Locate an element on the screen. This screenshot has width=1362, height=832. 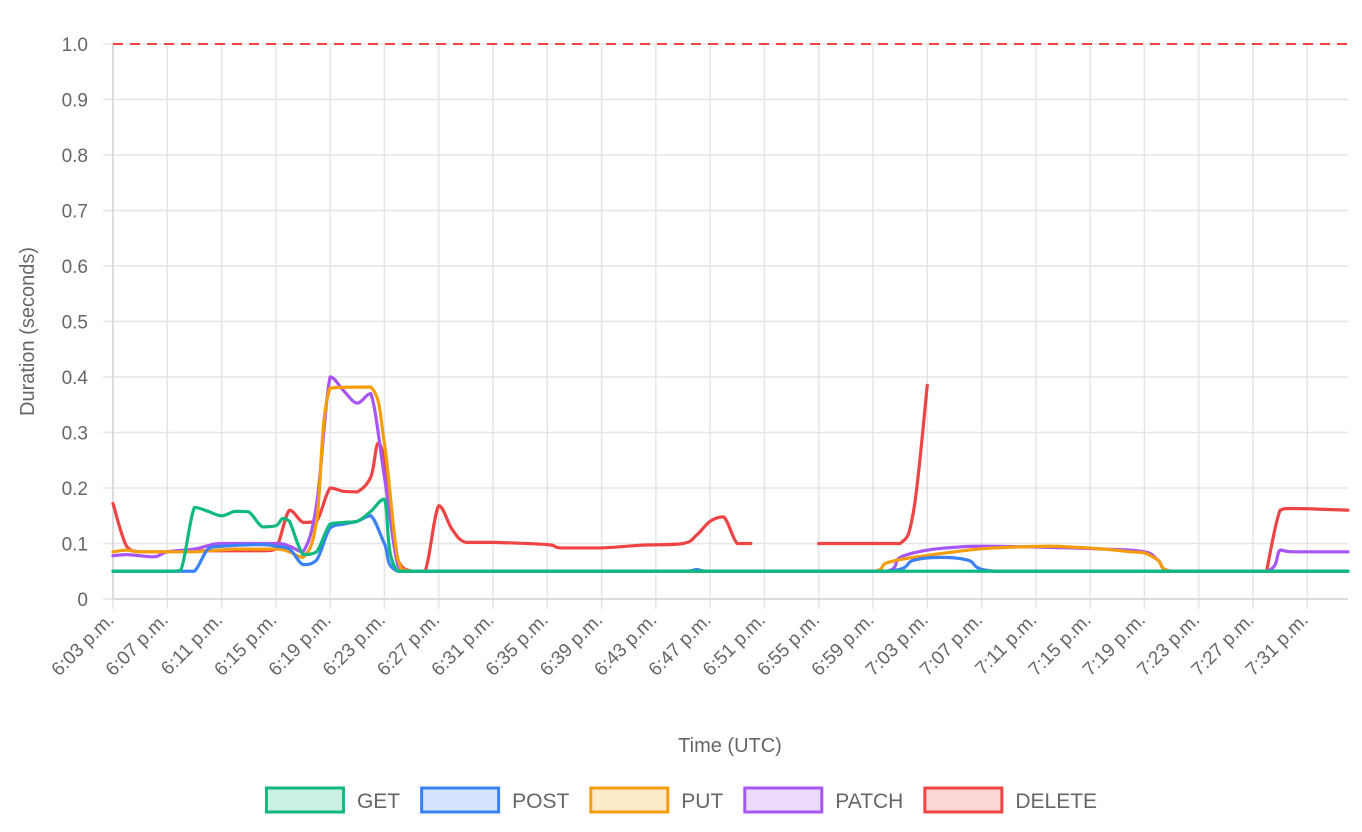
y-tick-label: 0.5 is located at coordinates (75, 323).